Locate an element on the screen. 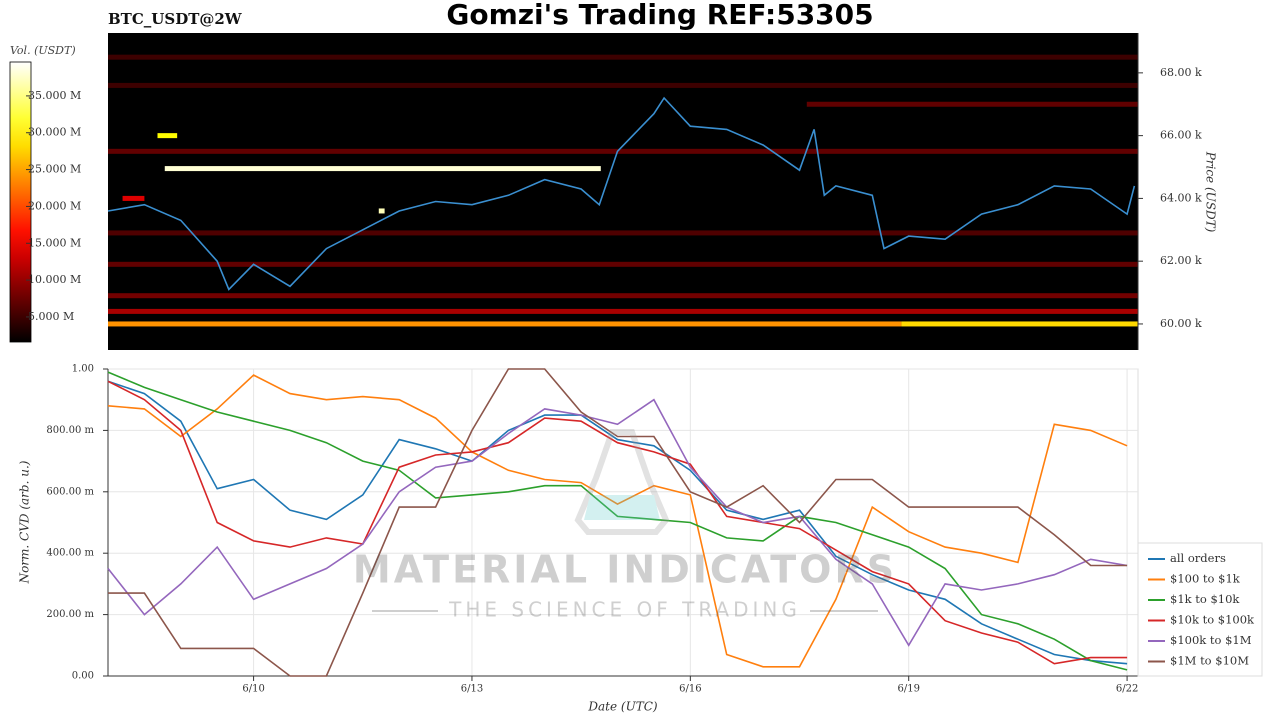 The height and width of the screenshot is (720, 1280). x-tick-label: 6/19 is located at coordinates (908, 689).